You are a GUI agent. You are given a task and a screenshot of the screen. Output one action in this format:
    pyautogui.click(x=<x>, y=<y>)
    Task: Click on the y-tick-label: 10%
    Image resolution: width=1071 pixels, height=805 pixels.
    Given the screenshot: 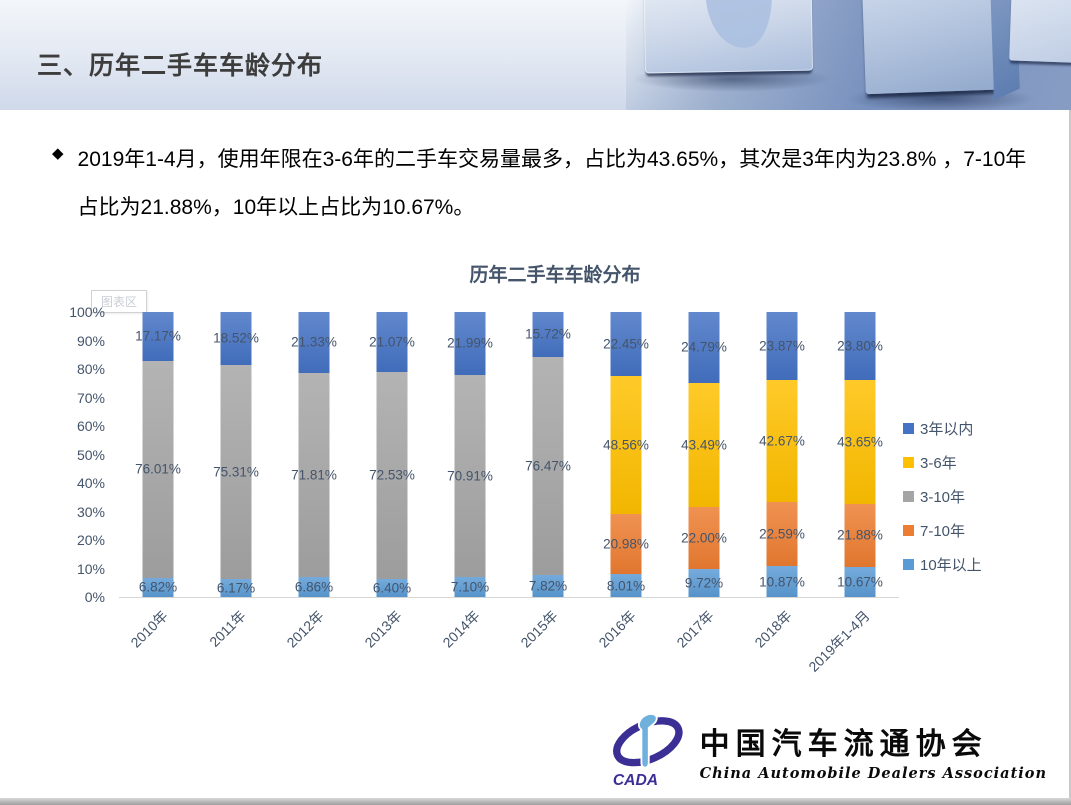 What is the action you would take?
    pyautogui.click(x=90, y=568)
    